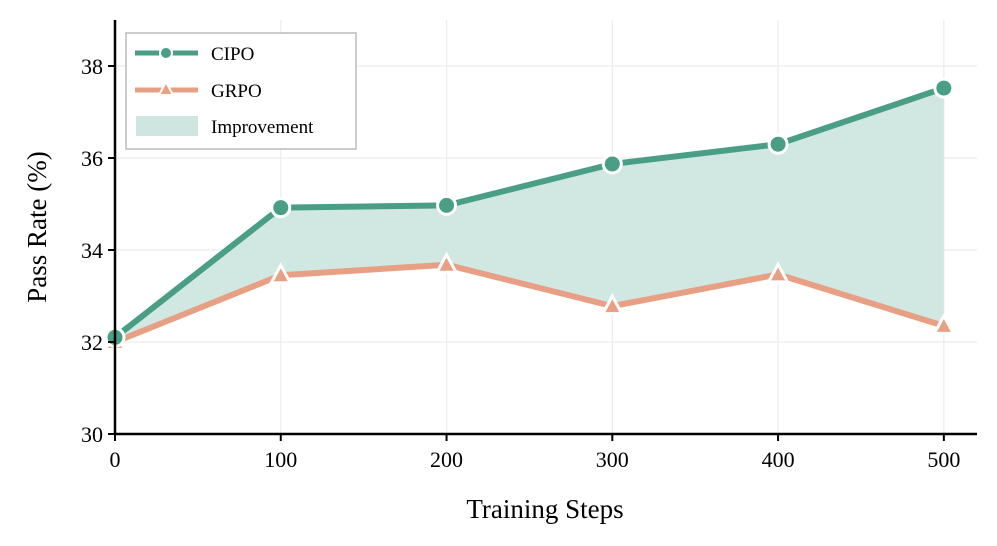 Image resolution: width=997 pixels, height=546 pixels. I want to click on legend-grpo-marker, so click(166, 87).